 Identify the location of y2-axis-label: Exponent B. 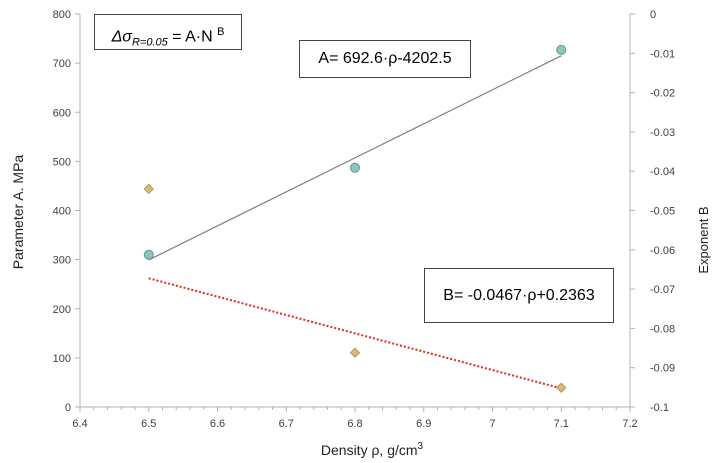
(703, 239).